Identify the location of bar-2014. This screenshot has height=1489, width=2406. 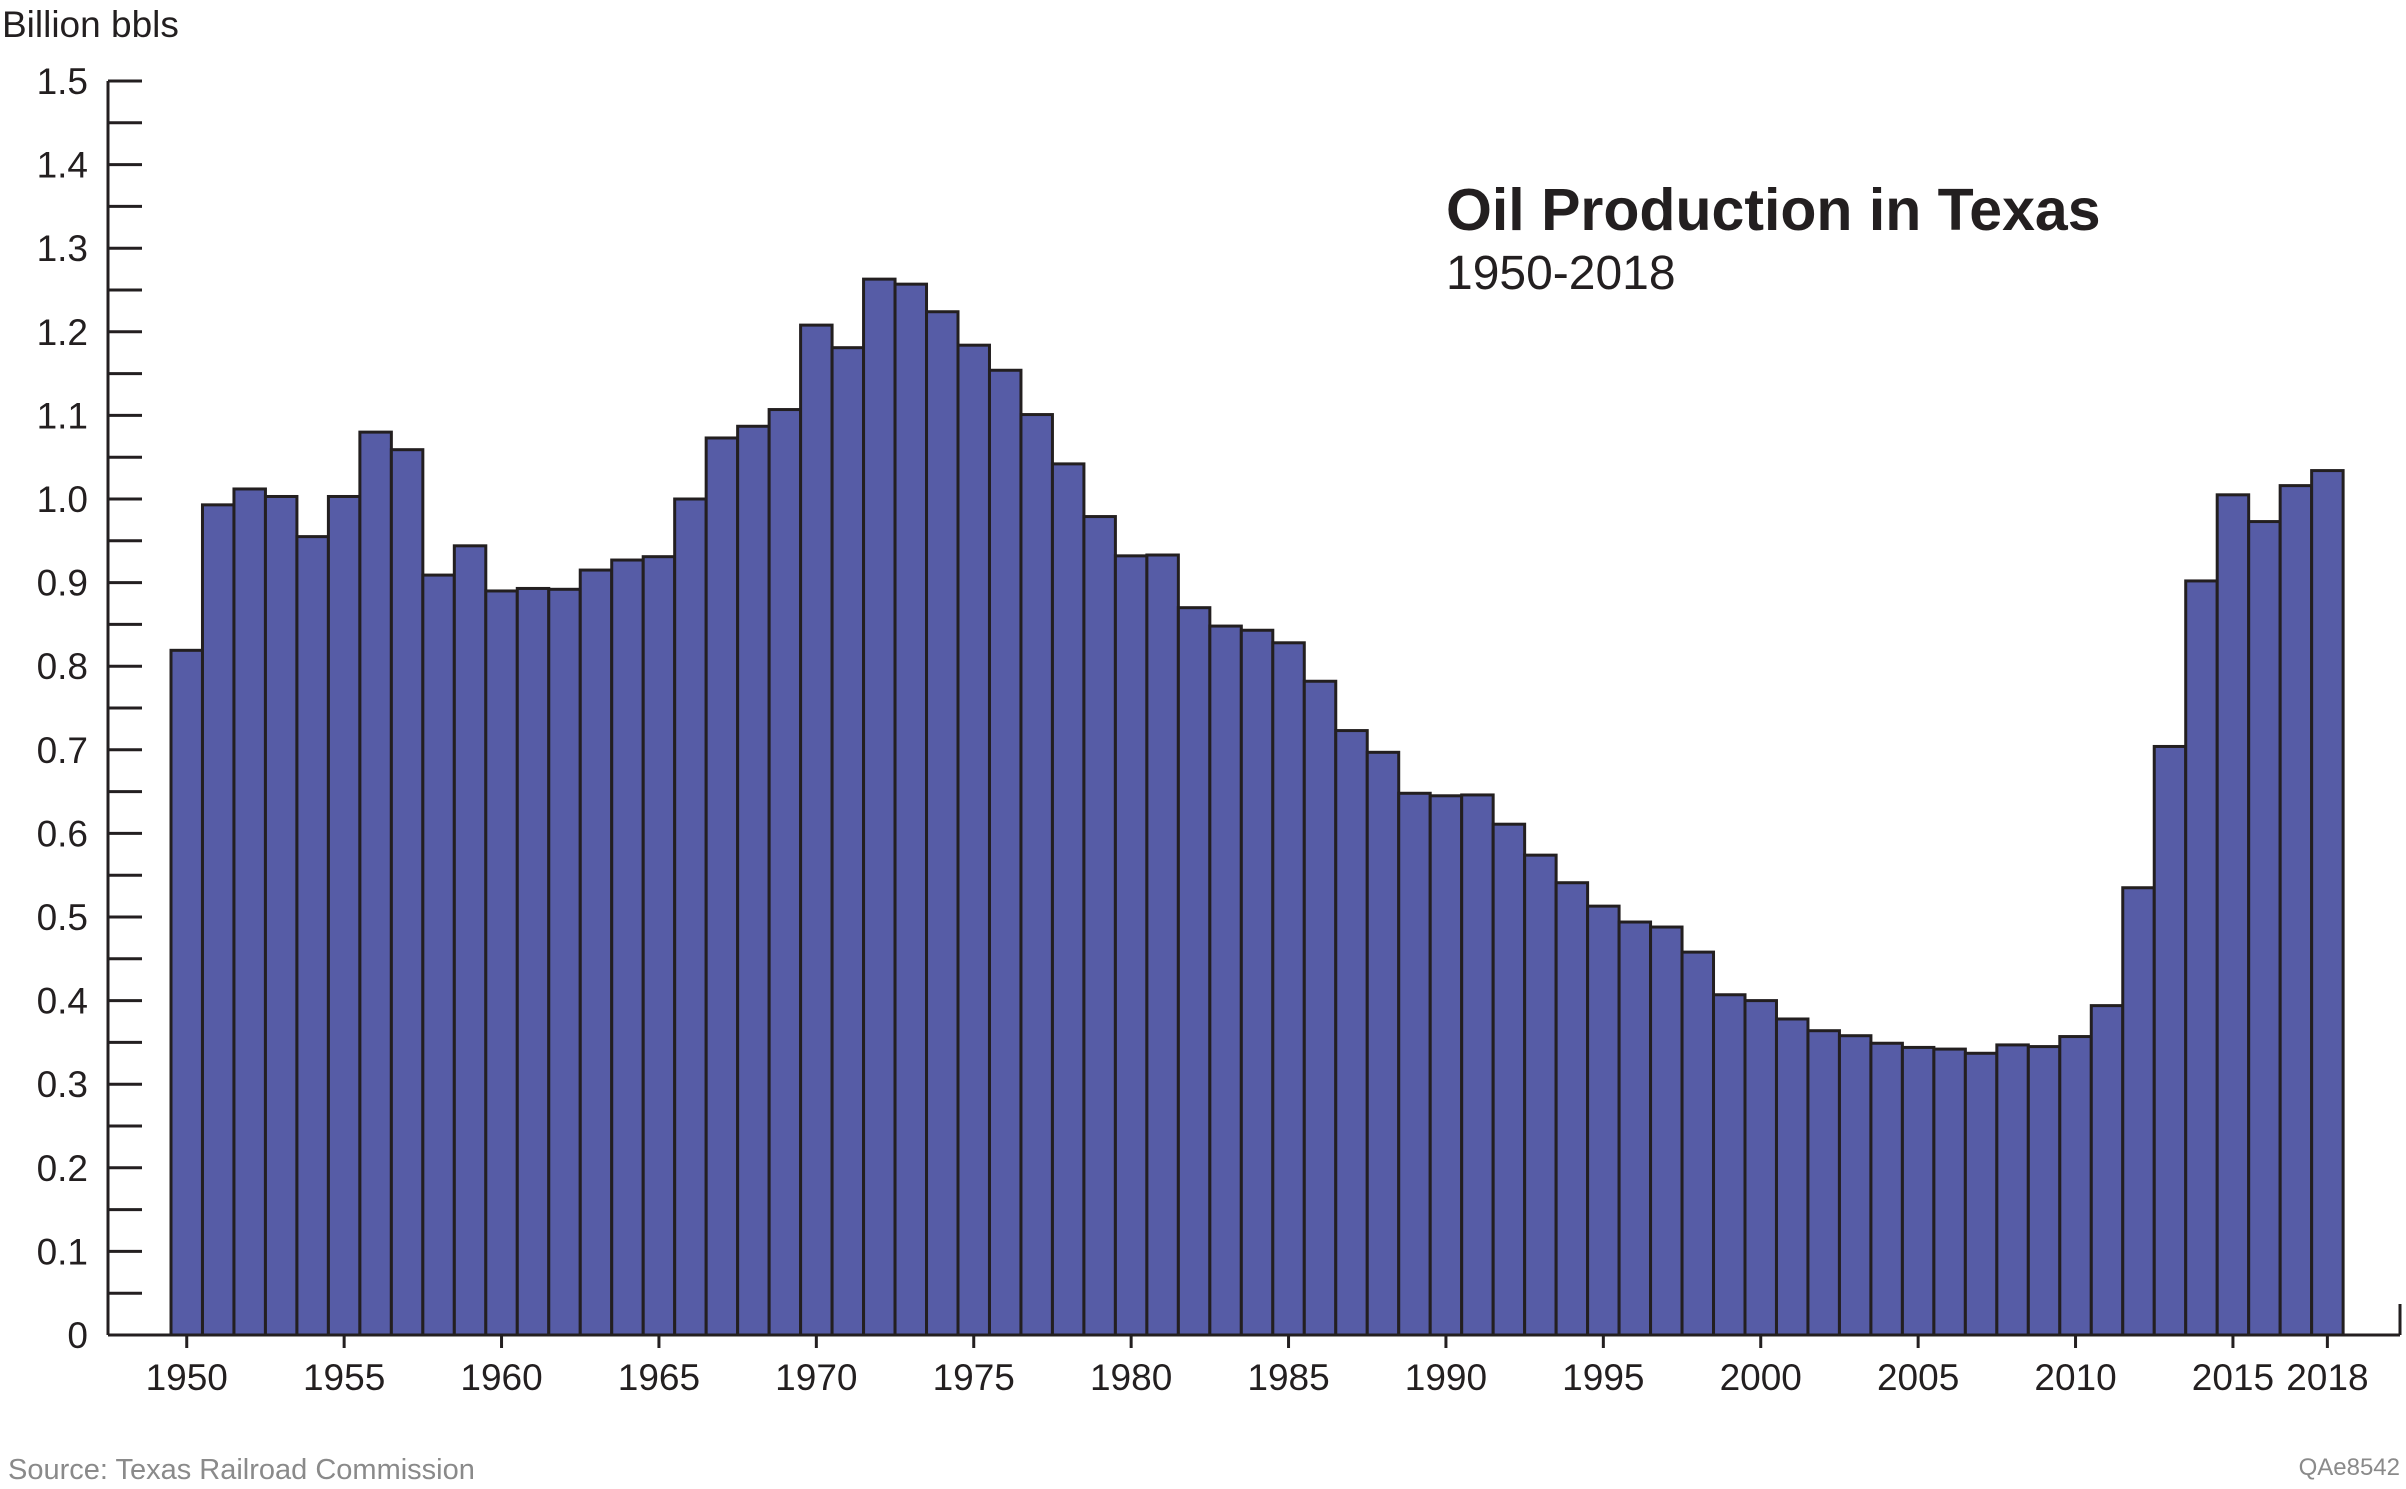
(2201, 958).